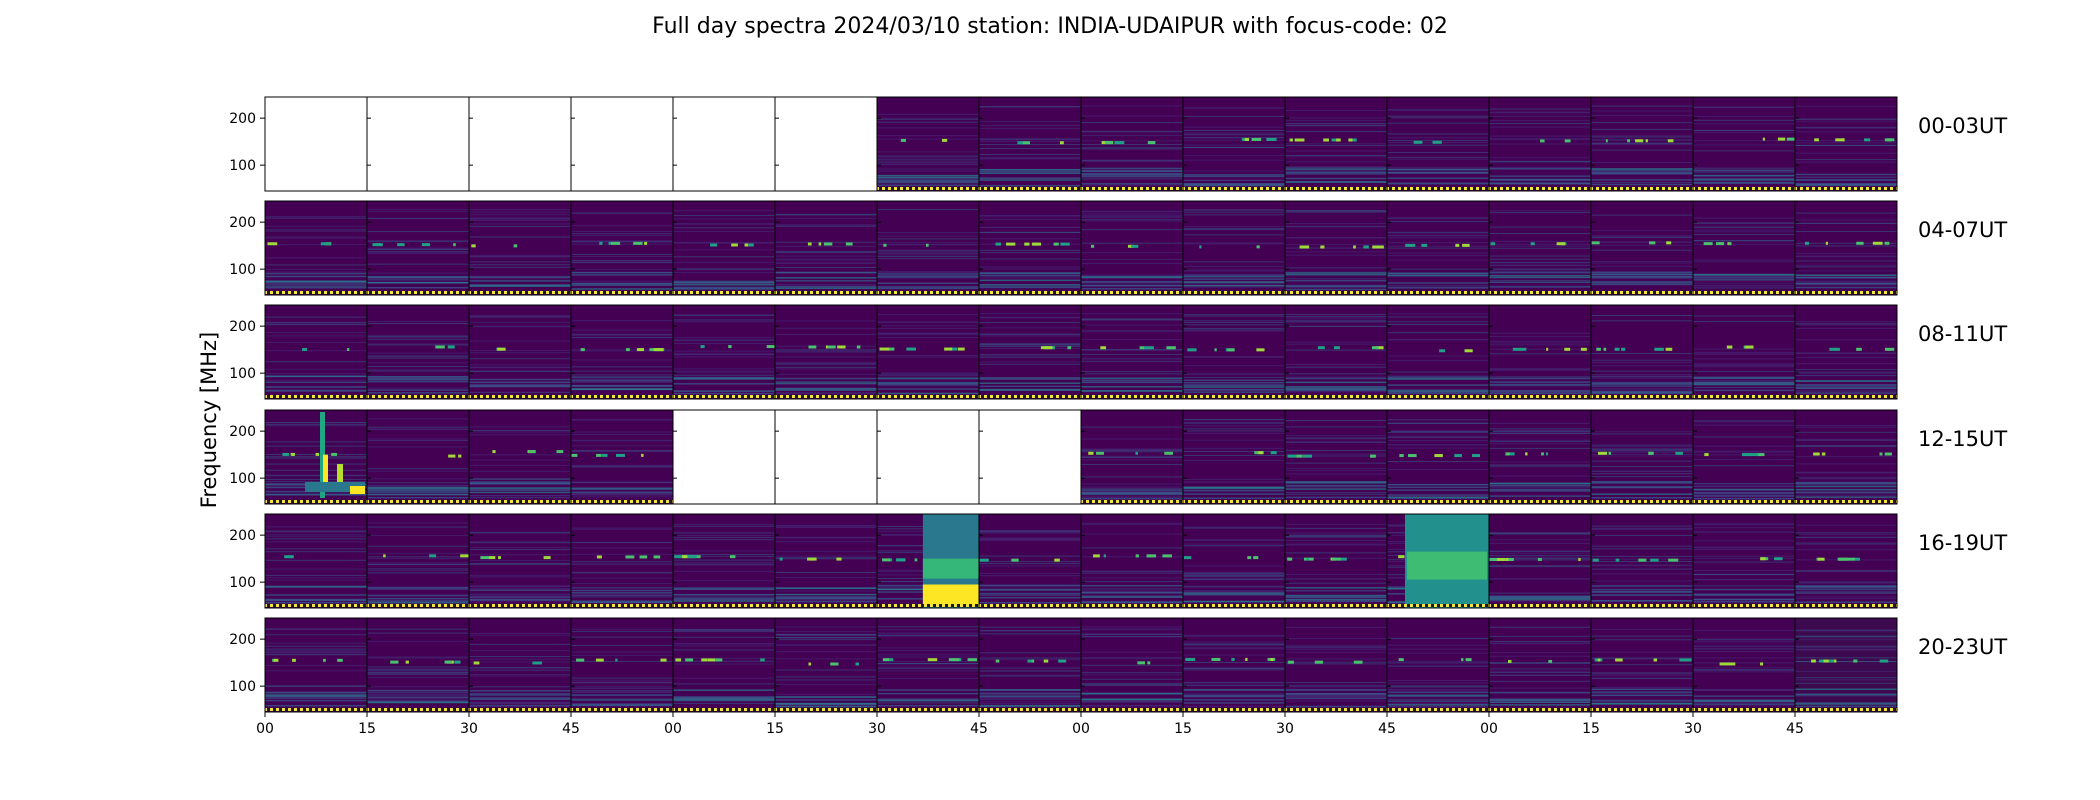  Describe the element at coordinates (1962, 647) in the screenshot. I see `row-time-label: 20-23UT` at that location.